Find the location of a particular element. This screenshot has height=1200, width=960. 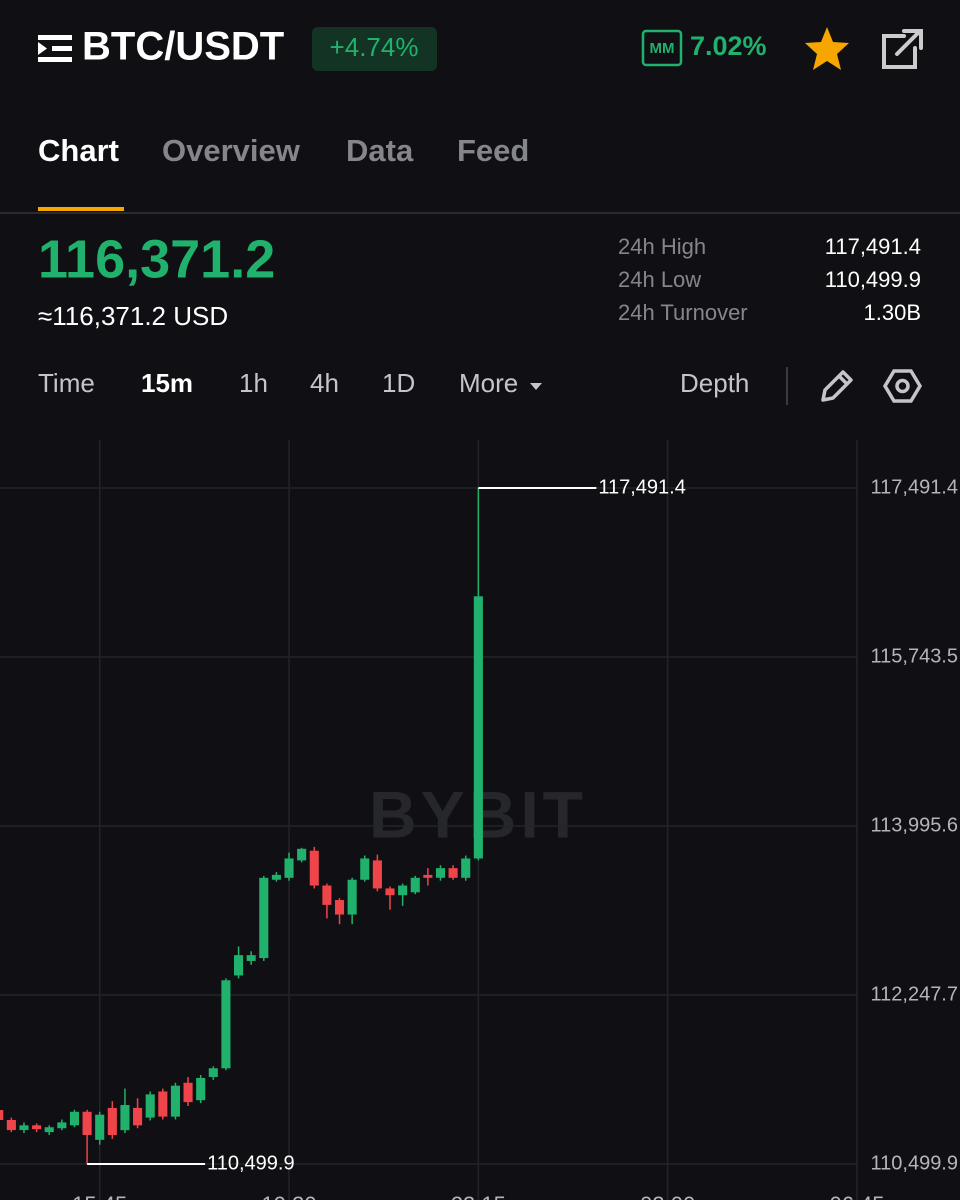

y-tick-label: 112,247.7 is located at coordinates (915, 994).